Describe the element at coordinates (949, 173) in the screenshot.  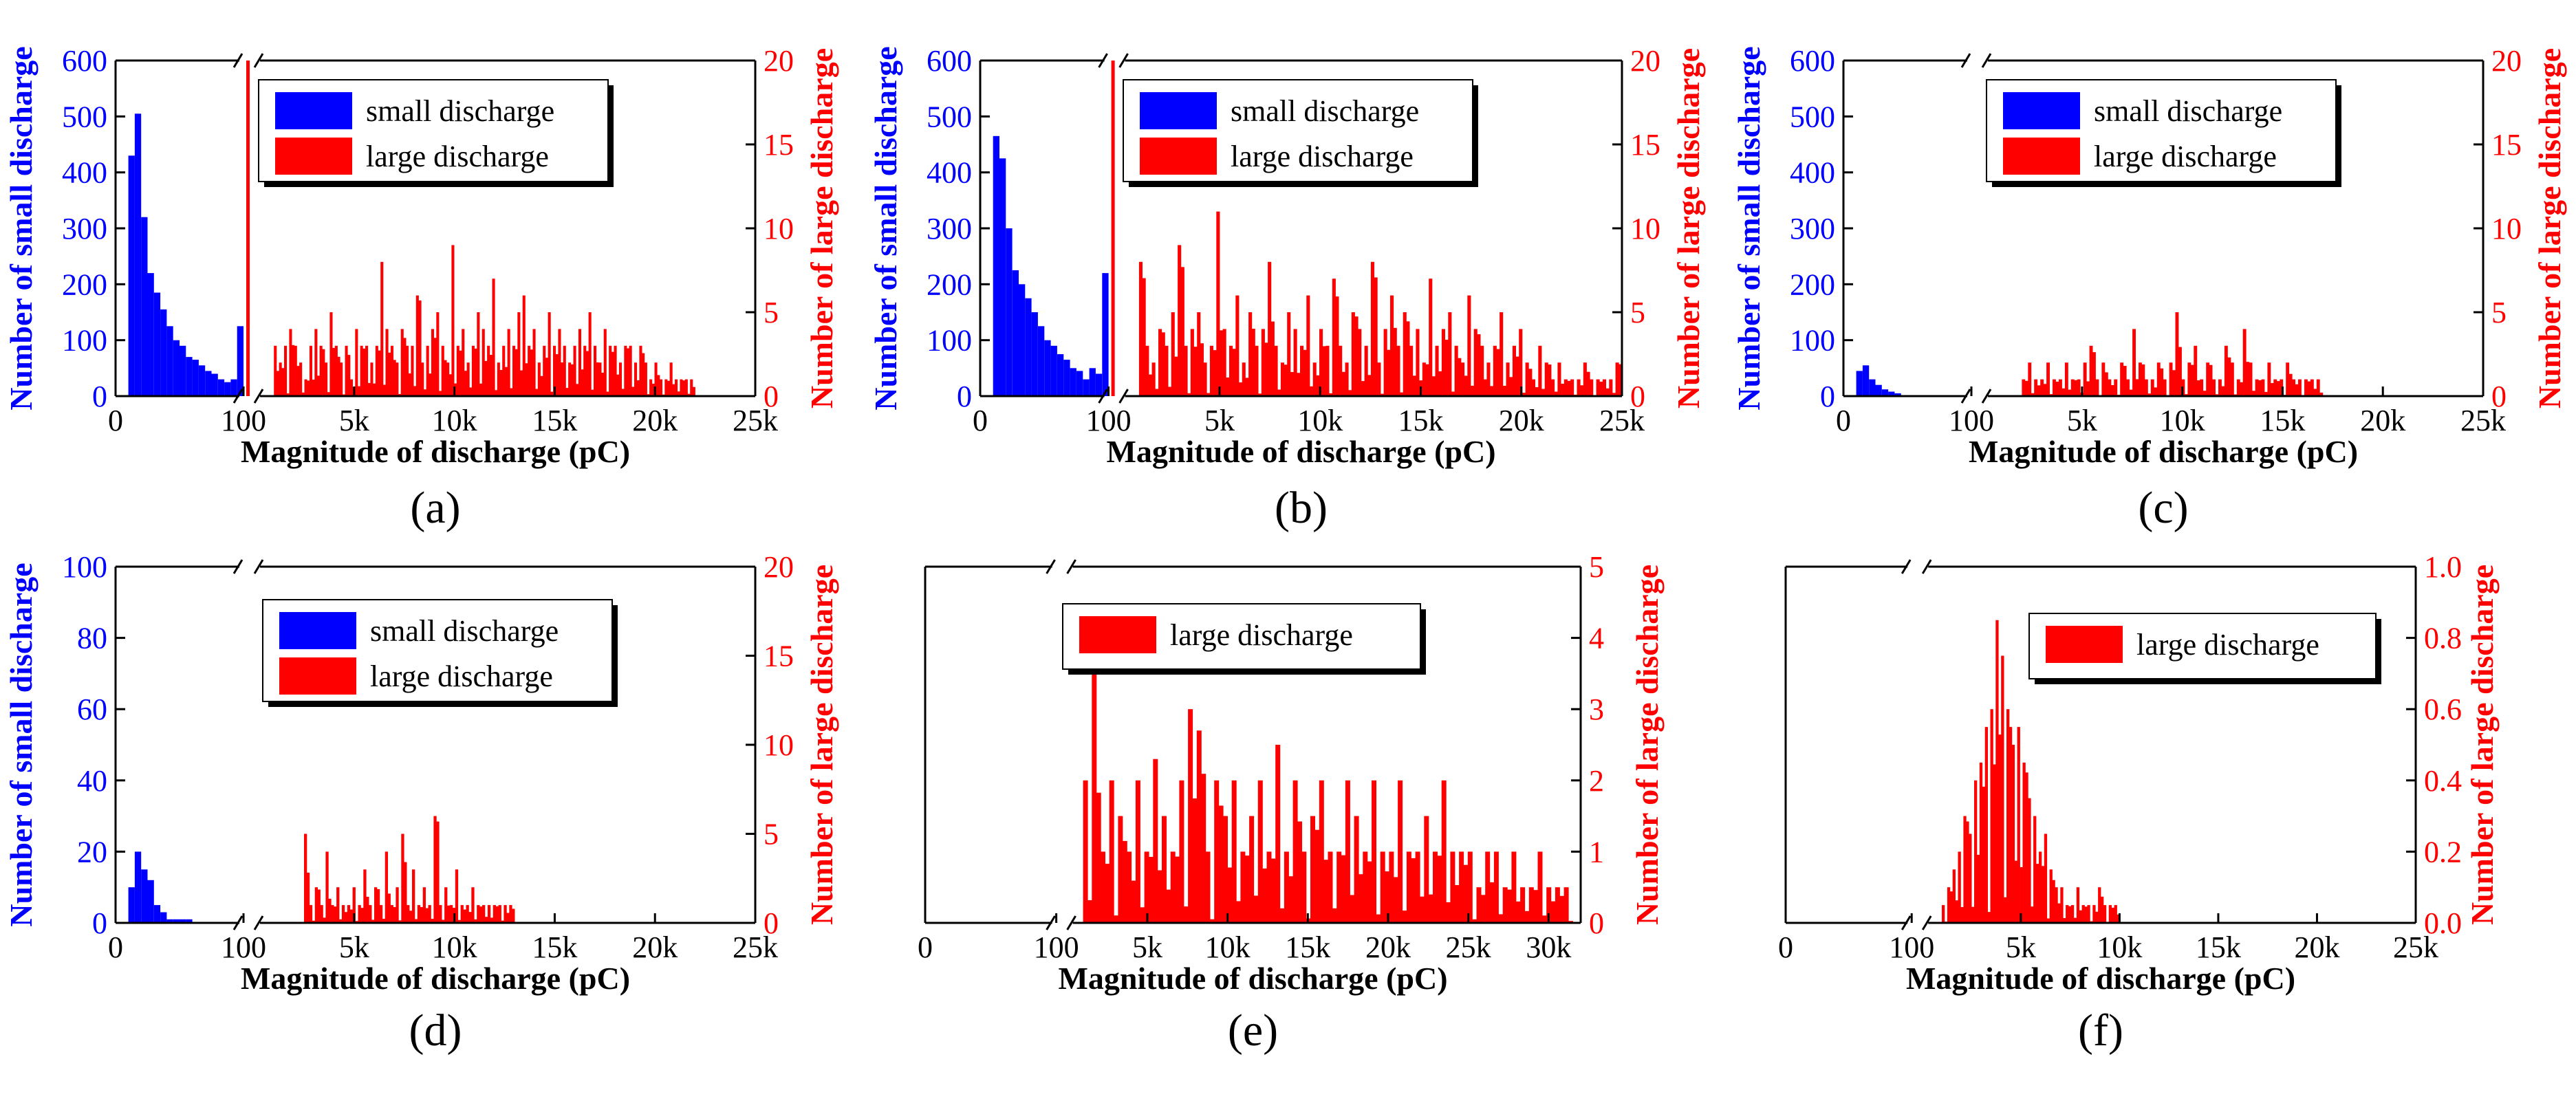
I see `left-tick-label: 400` at that location.